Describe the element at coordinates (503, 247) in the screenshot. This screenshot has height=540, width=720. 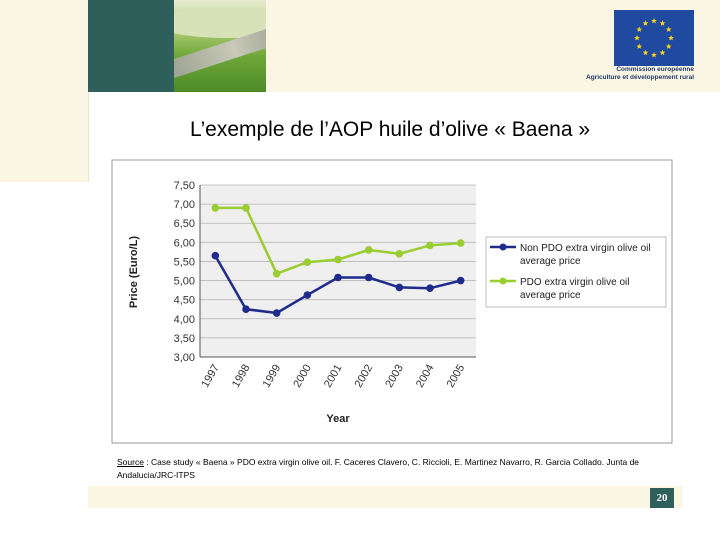
I see `legend-marker-non-pdo` at that location.